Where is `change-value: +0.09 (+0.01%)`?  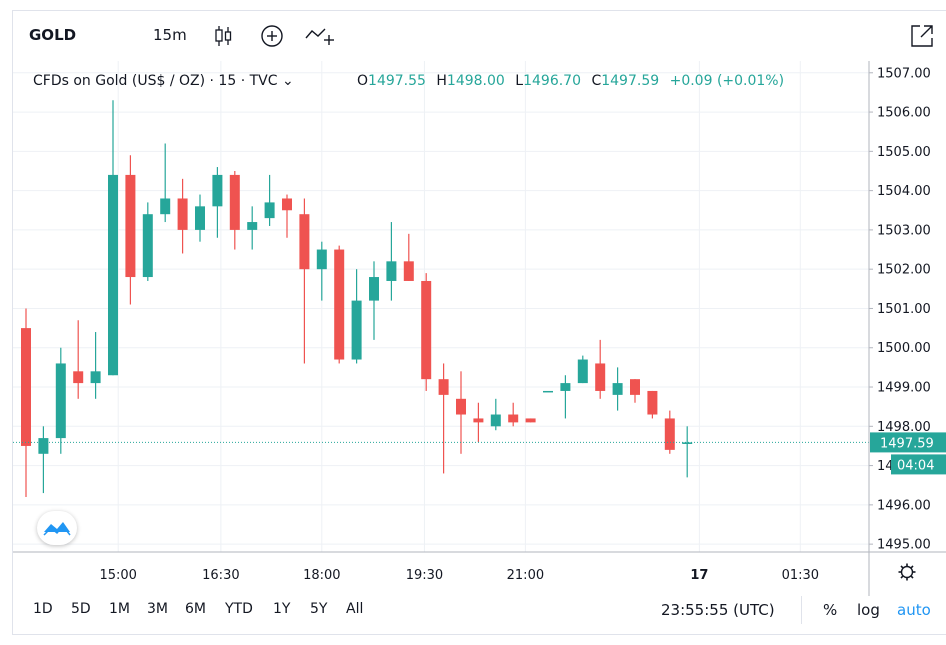 change-value: +0.09 (+0.01%) is located at coordinates (727, 81).